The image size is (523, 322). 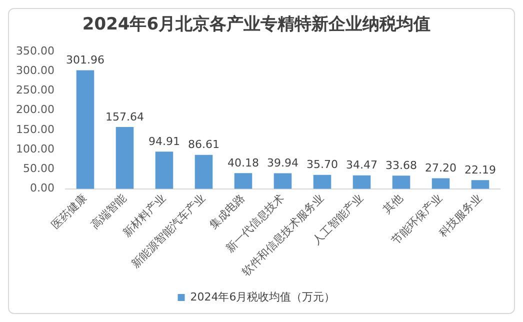 I want to click on y-tick-label: 350.00, so click(x=35, y=51).